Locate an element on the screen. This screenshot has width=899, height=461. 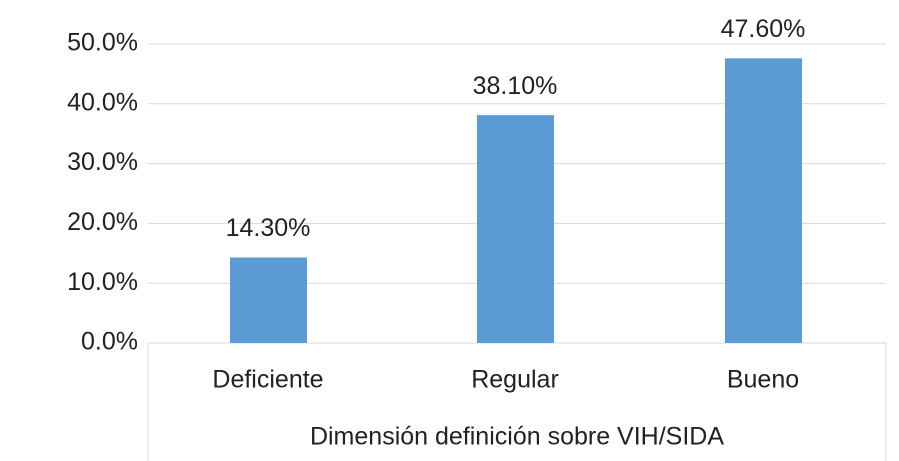
y-tick-label: 10.0% is located at coordinates (102, 282).